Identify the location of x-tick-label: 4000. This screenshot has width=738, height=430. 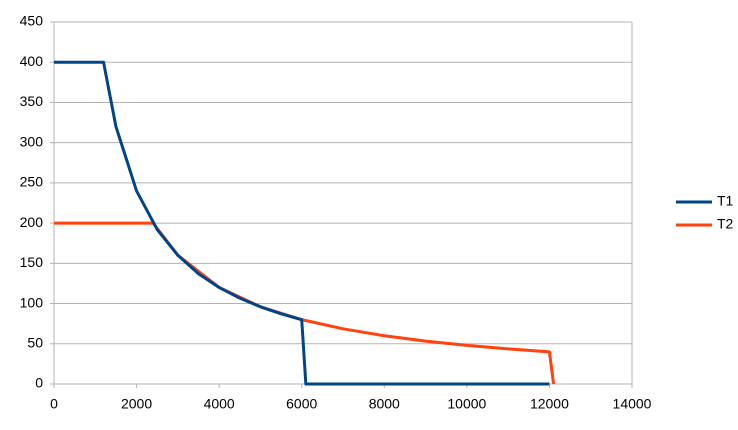
(219, 404).